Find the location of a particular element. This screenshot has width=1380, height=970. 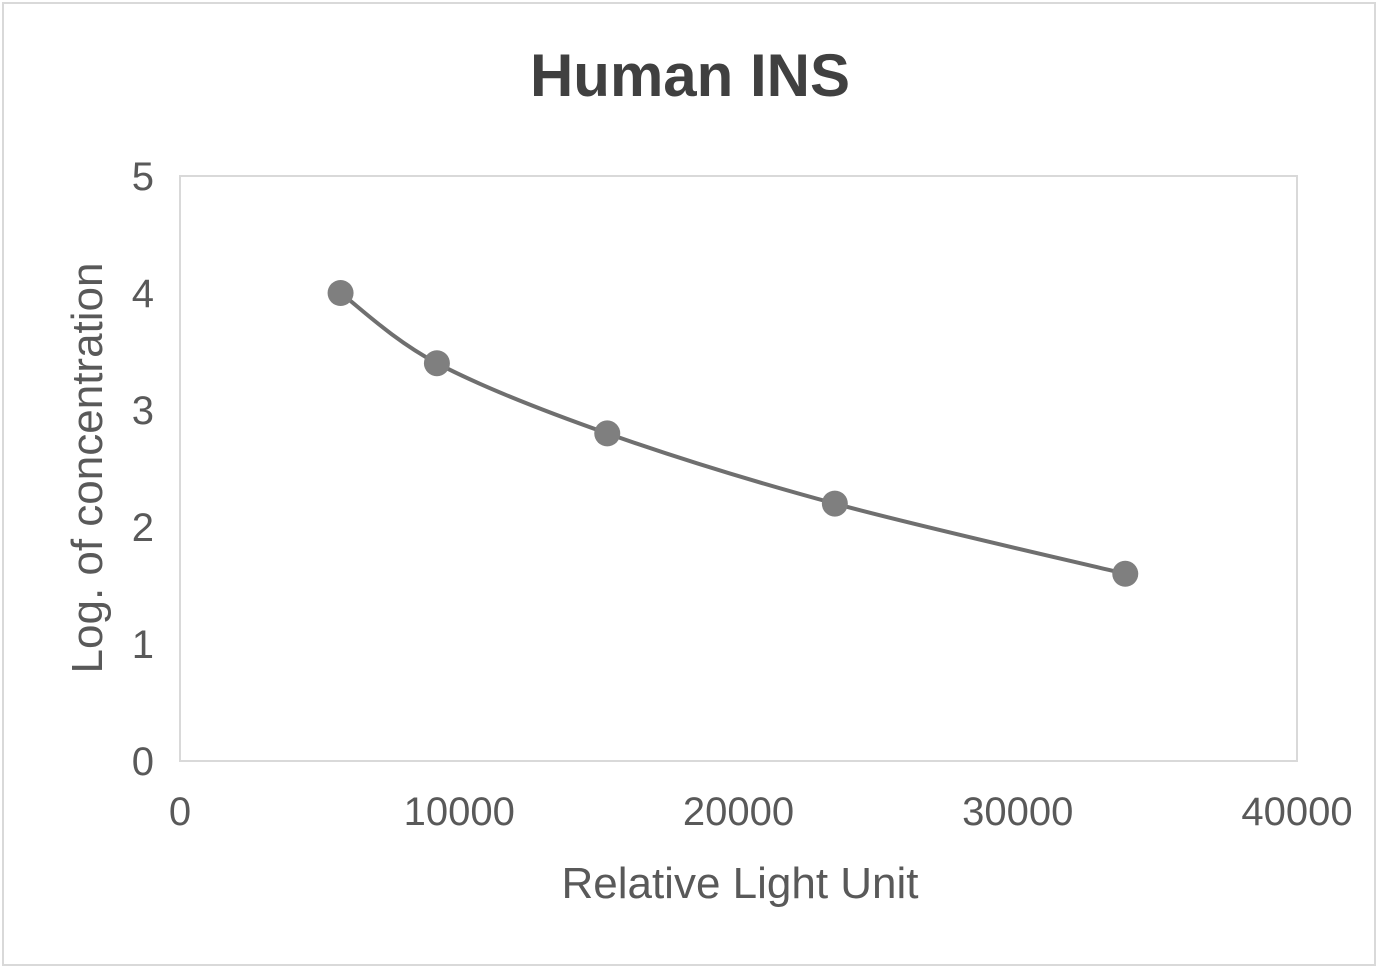

x-tick-label: 10000 is located at coordinates (459, 812).